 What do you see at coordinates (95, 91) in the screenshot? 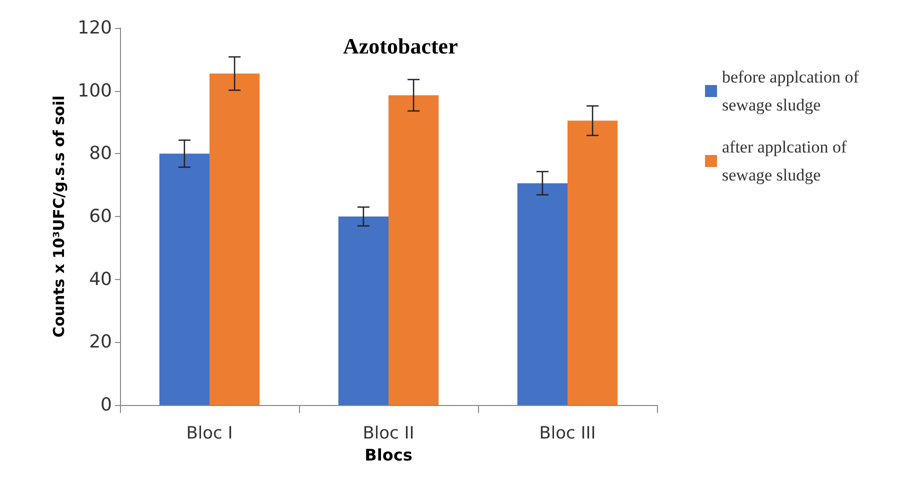
I see `y-tick-label: 100` at bounding box center [95, 91].